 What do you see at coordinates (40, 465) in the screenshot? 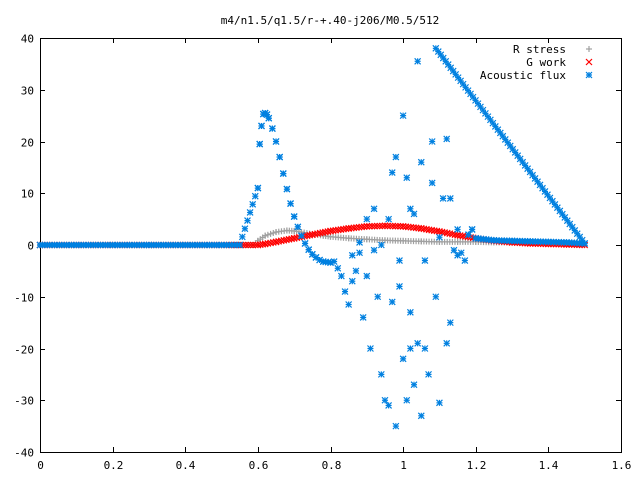
I see `x-tick-label: 0` at bounding box center [40, 465].